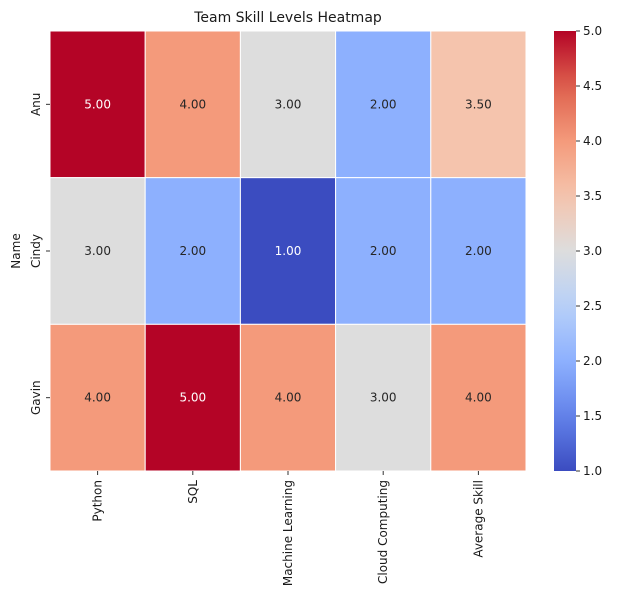 The image size is (618, 610). Describe the element at coordinates (478, 519) in the screenshot. I see `x-tick-label: Average Skill` at that location.